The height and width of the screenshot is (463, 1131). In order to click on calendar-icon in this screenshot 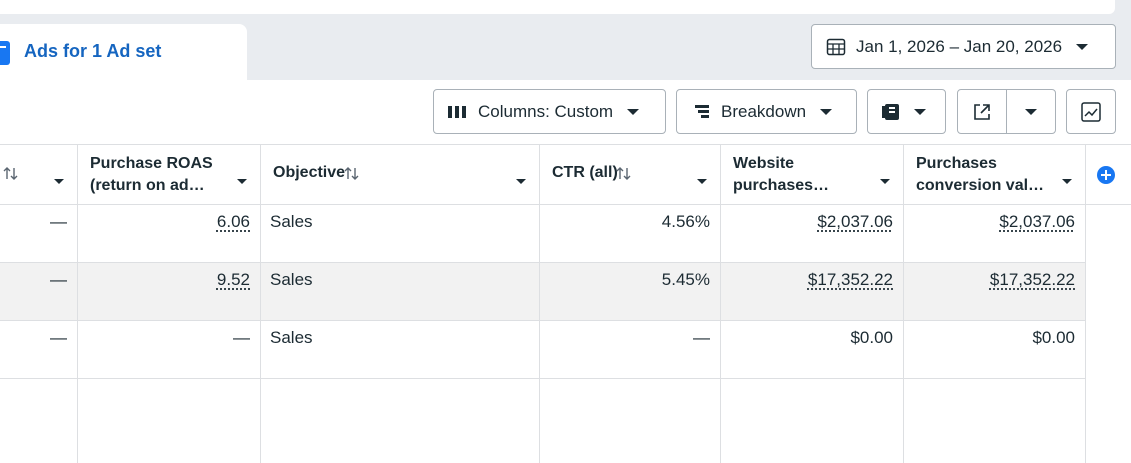, I will do `click(836, 46)`.